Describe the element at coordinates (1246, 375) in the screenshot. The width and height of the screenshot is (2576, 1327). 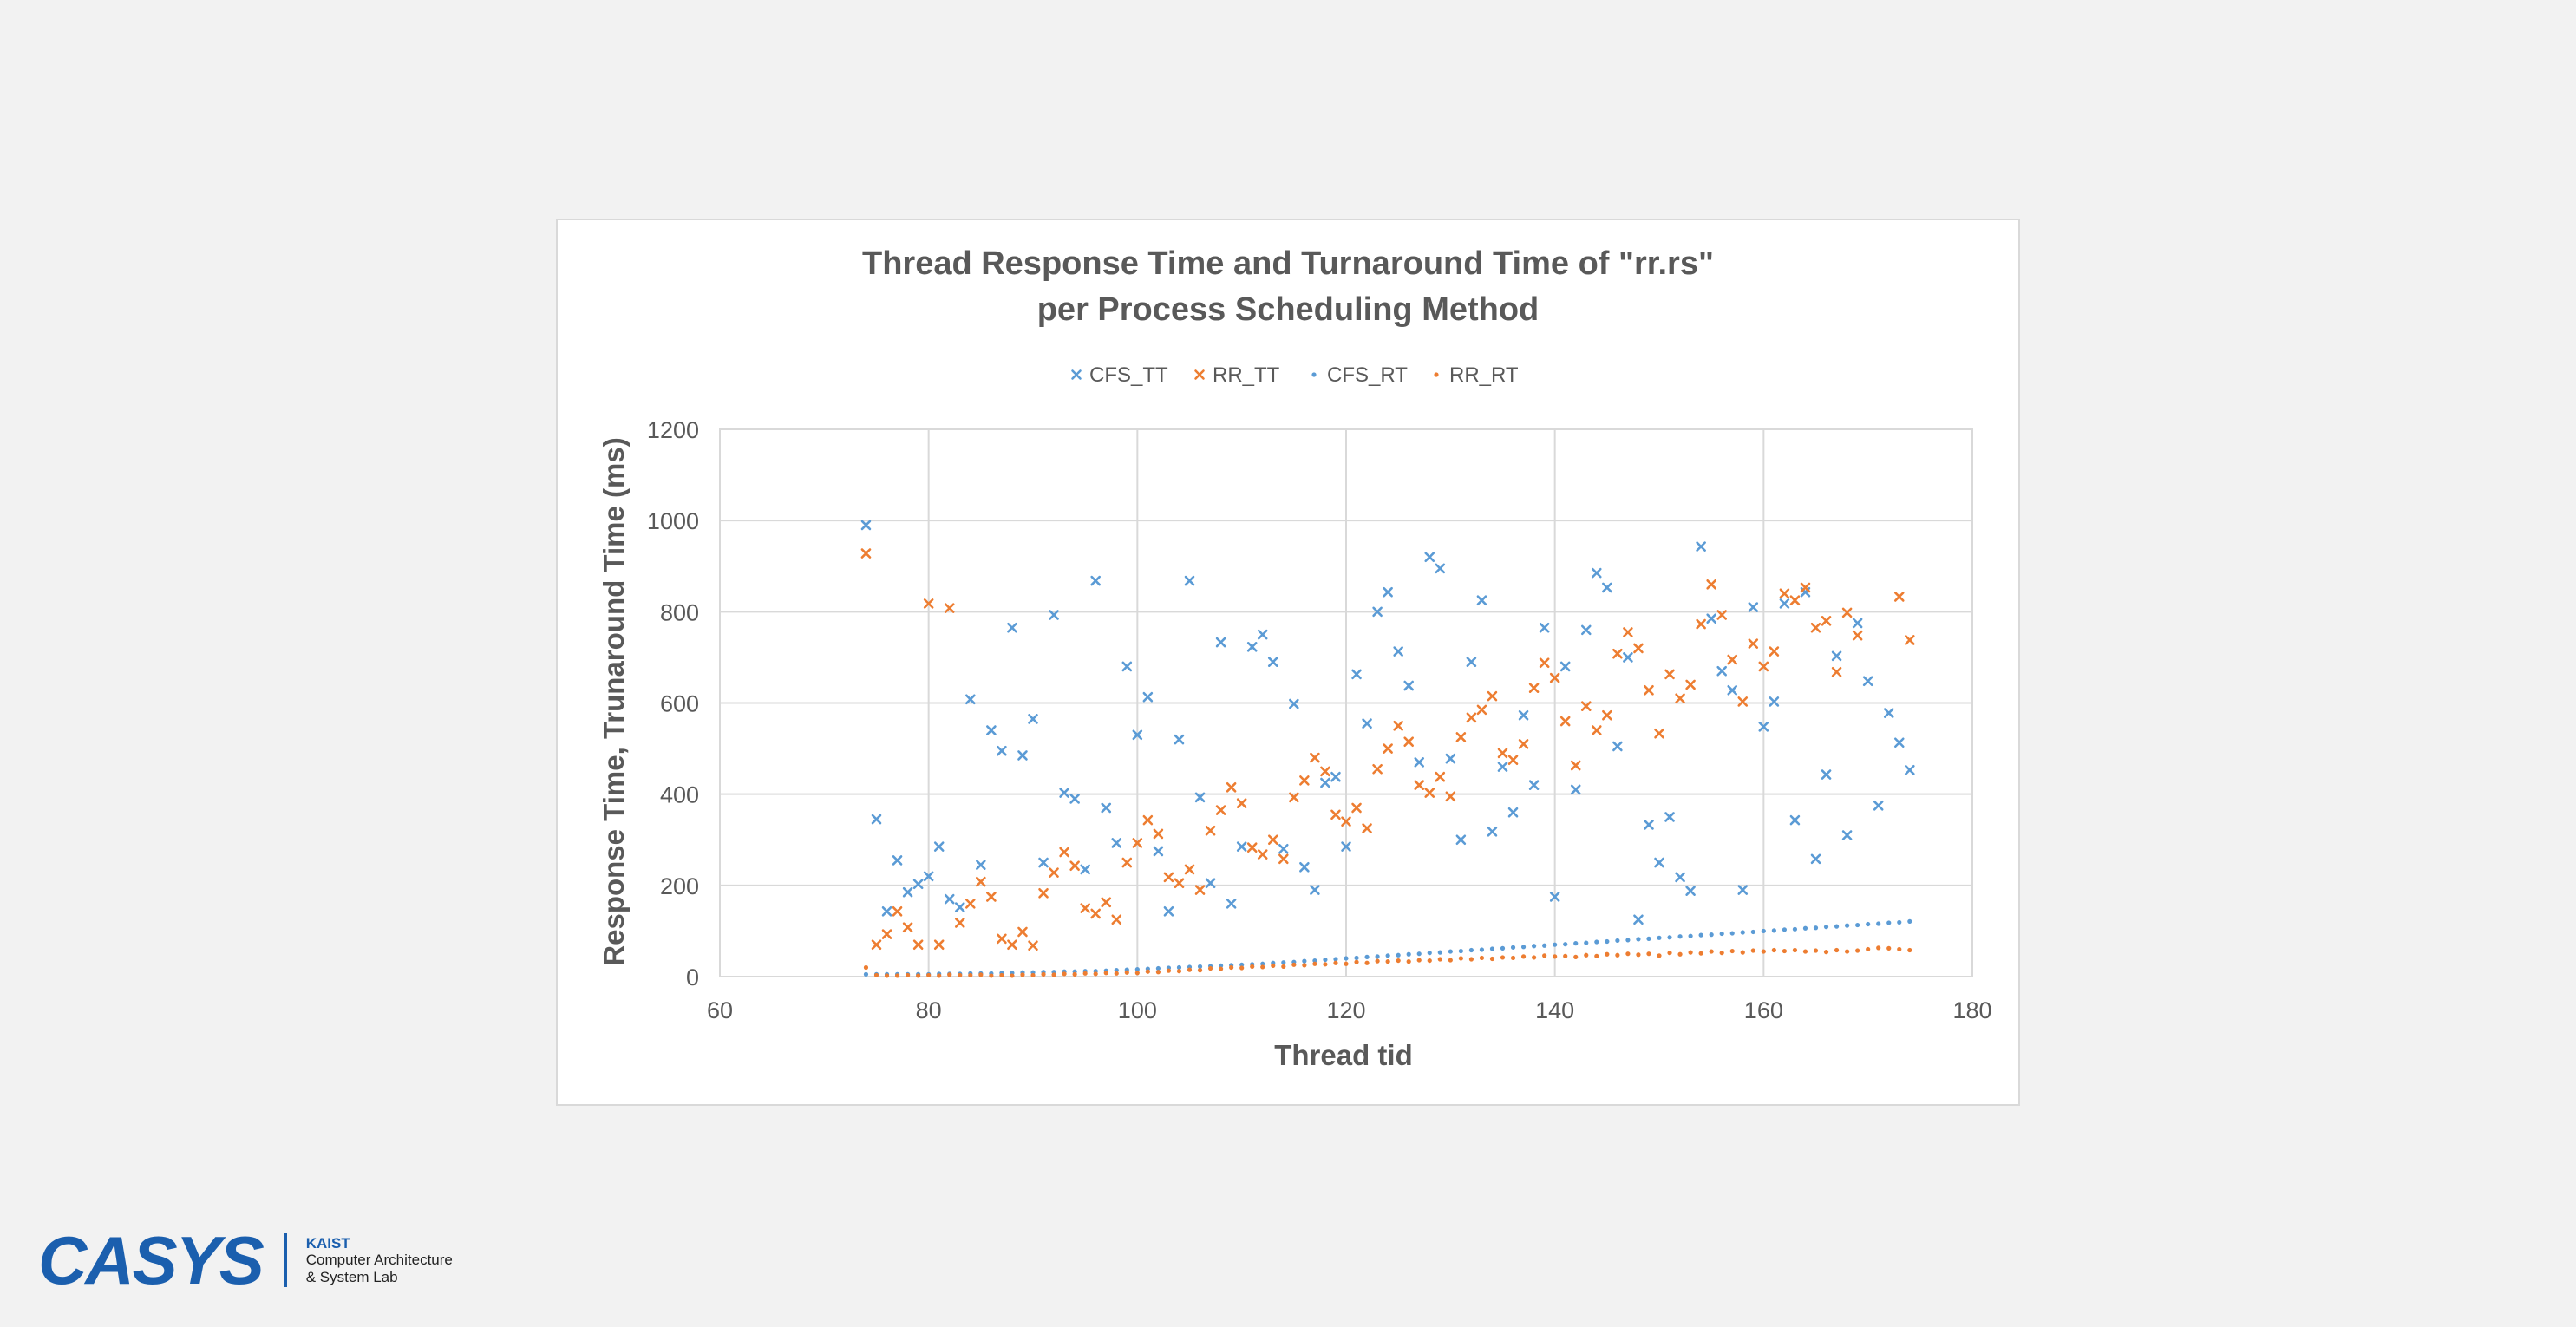
I see `legend-label: RR_TT` at that location.